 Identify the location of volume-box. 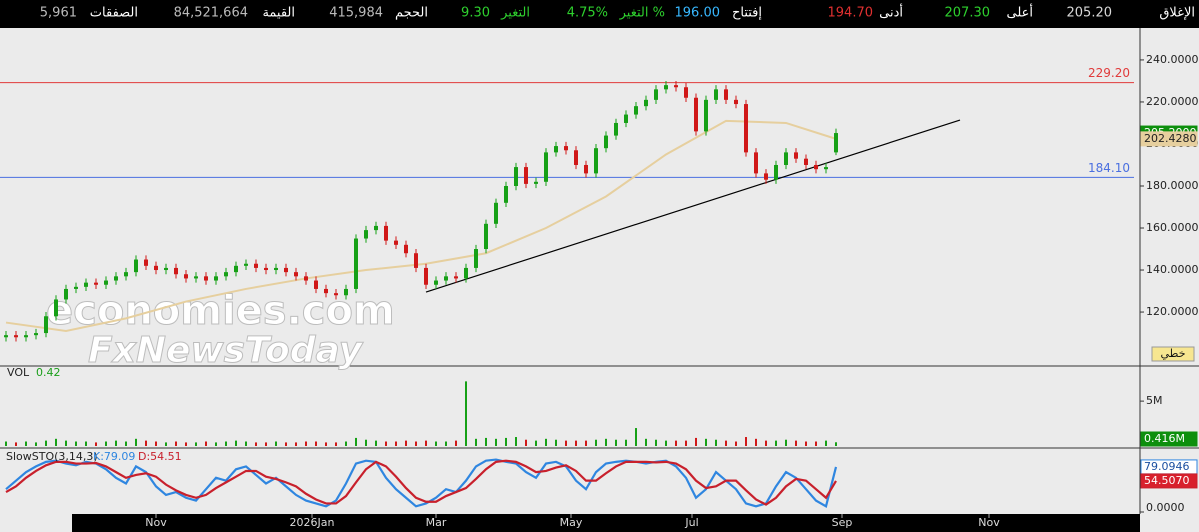
(1169, 439).